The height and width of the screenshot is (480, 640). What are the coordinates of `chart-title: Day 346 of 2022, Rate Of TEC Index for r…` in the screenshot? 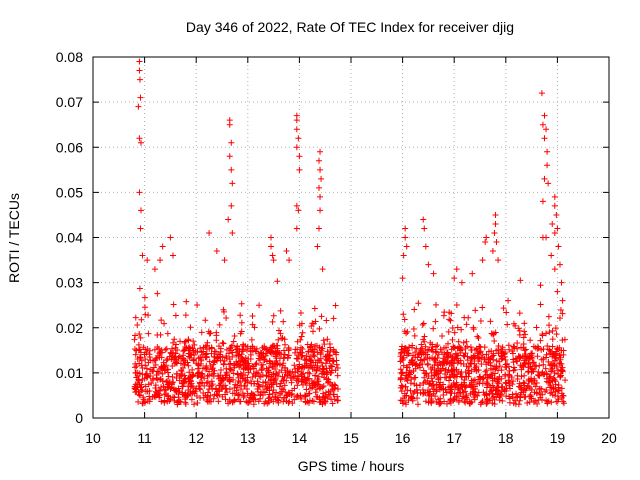 It's located at (350, 27).